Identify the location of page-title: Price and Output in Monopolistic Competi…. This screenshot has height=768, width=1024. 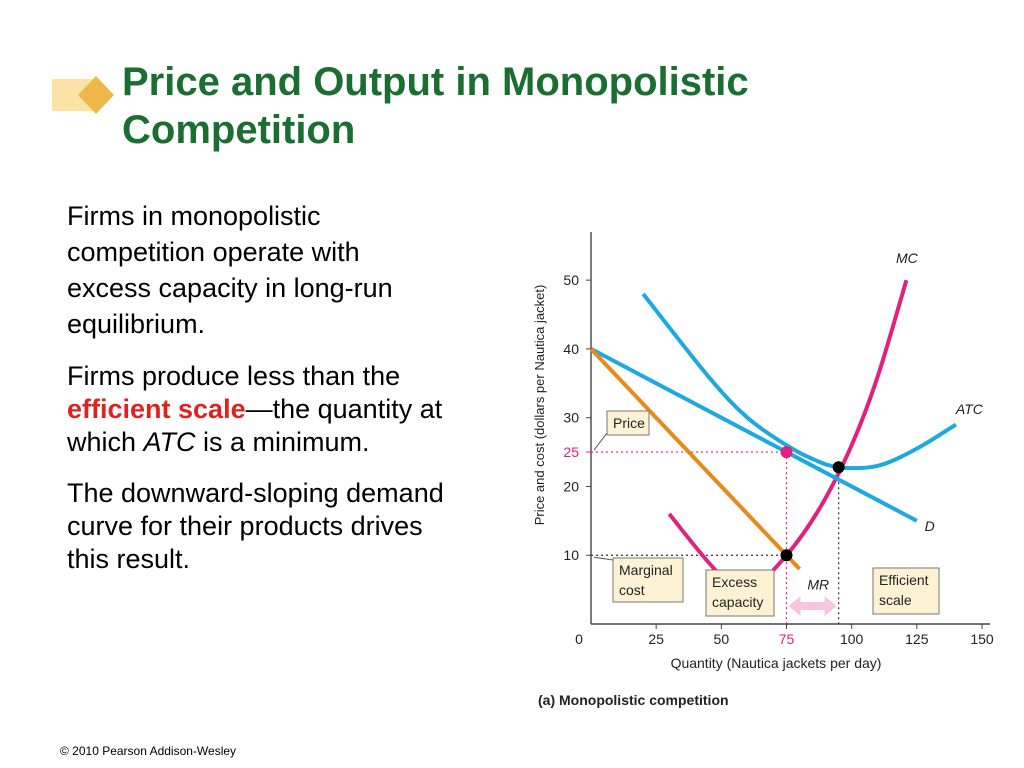
(435, 106).